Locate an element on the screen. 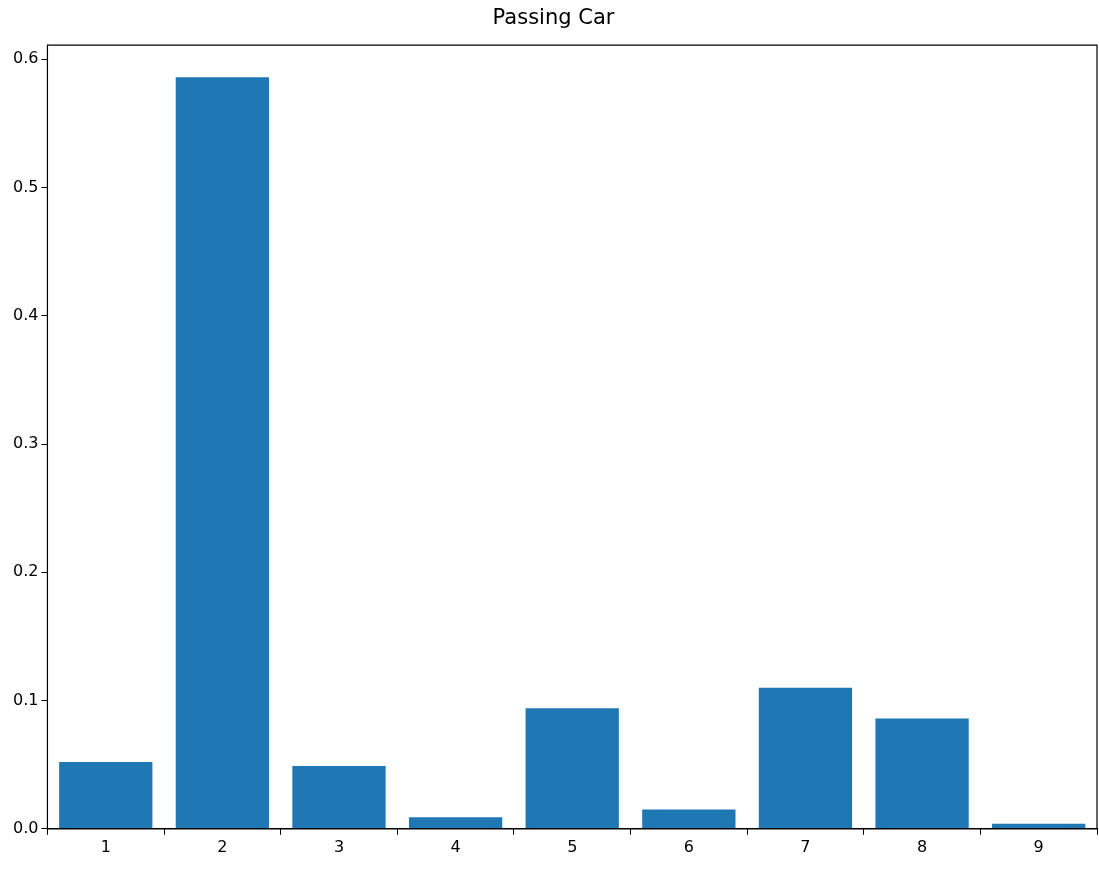  chart-title: Passing Car is located at coordinates (553, 17).